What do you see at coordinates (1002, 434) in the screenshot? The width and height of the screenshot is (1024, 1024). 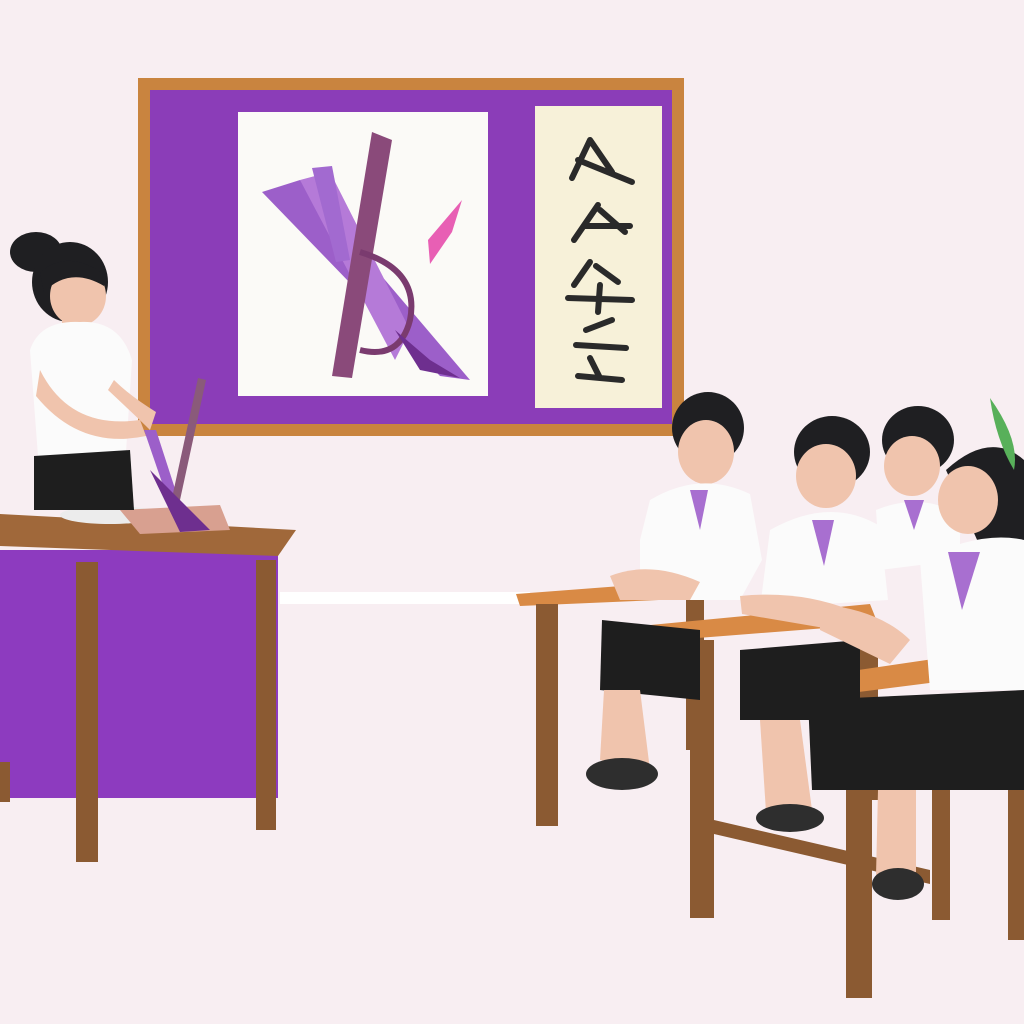 I see `plant-leaf` at bounding box center [1002, 434].